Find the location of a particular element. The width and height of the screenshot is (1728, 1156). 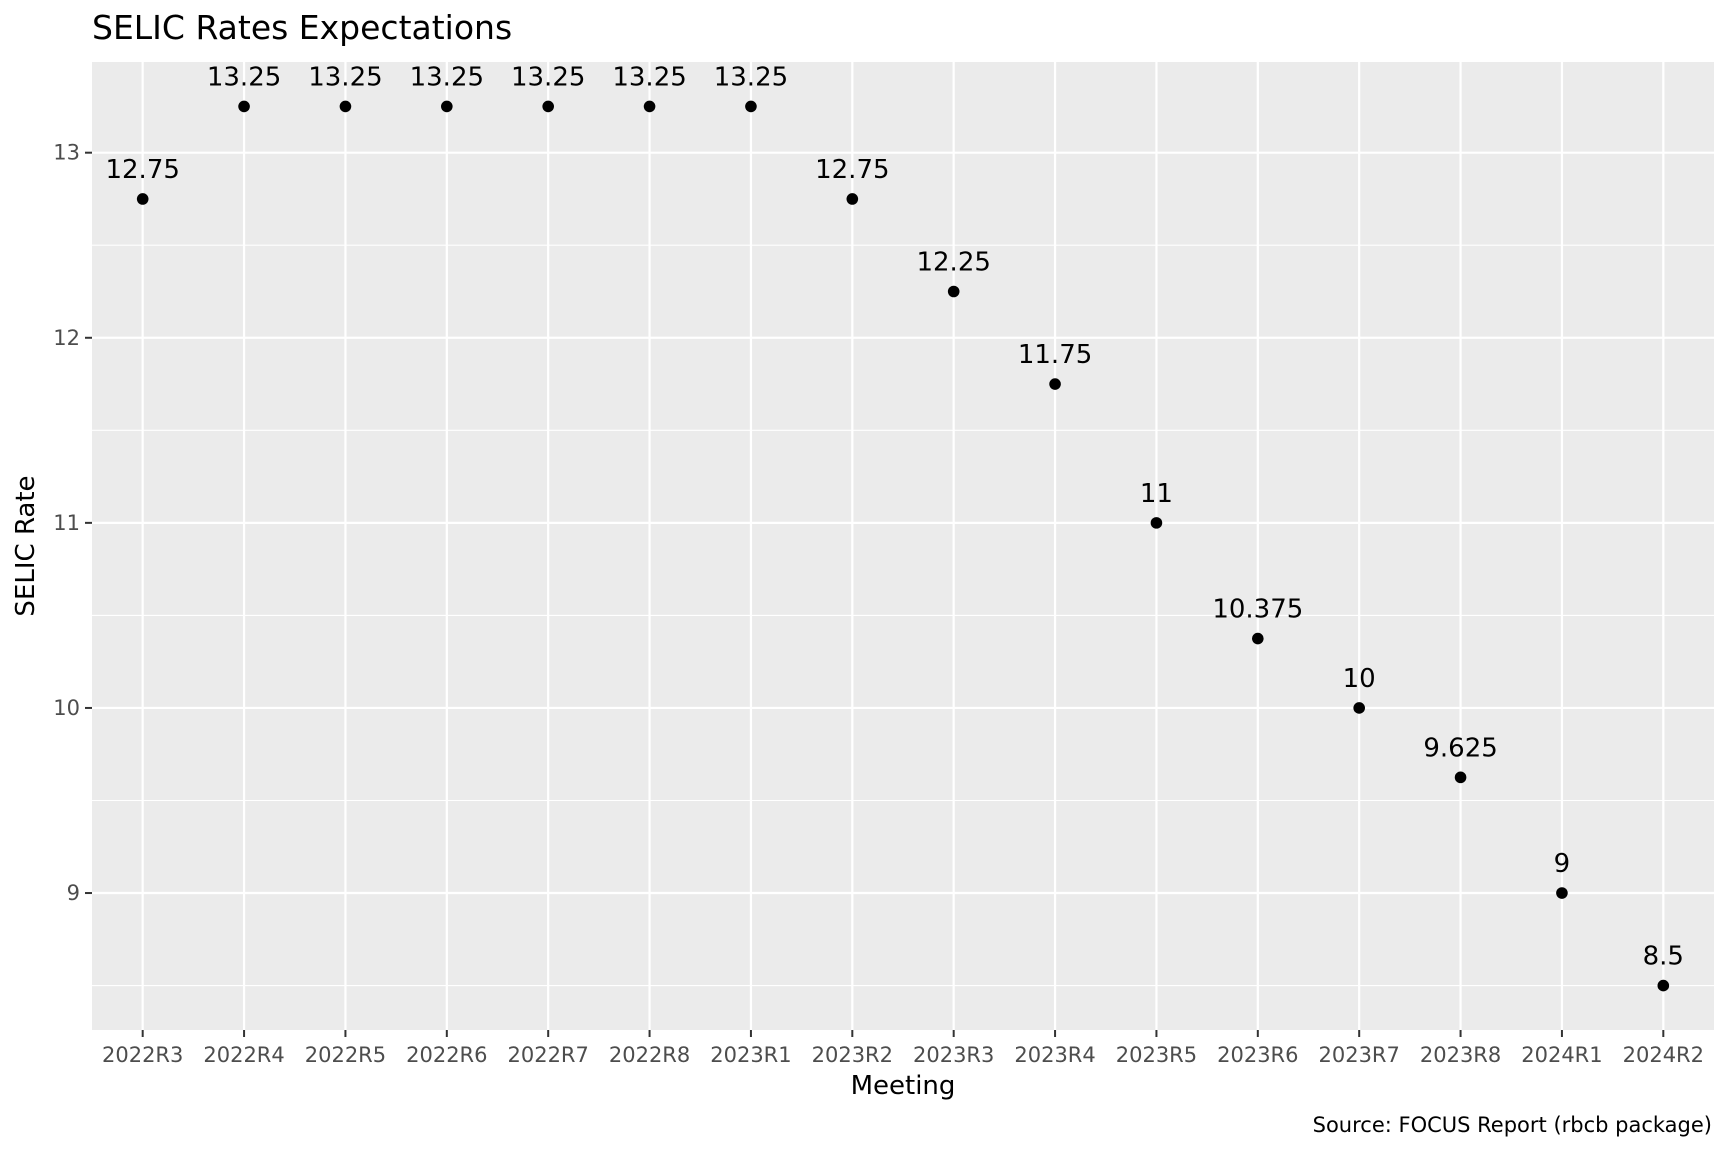

y-axis-title: SELIC Rate is located at coordinates (26, 545).